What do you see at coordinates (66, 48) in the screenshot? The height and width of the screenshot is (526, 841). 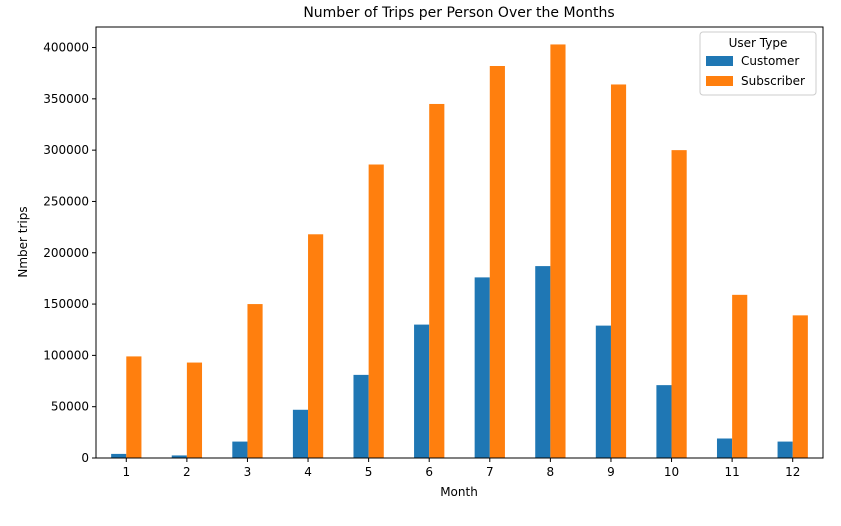 I see `y-tick-label: 400000` at bounding box center [66, 48].